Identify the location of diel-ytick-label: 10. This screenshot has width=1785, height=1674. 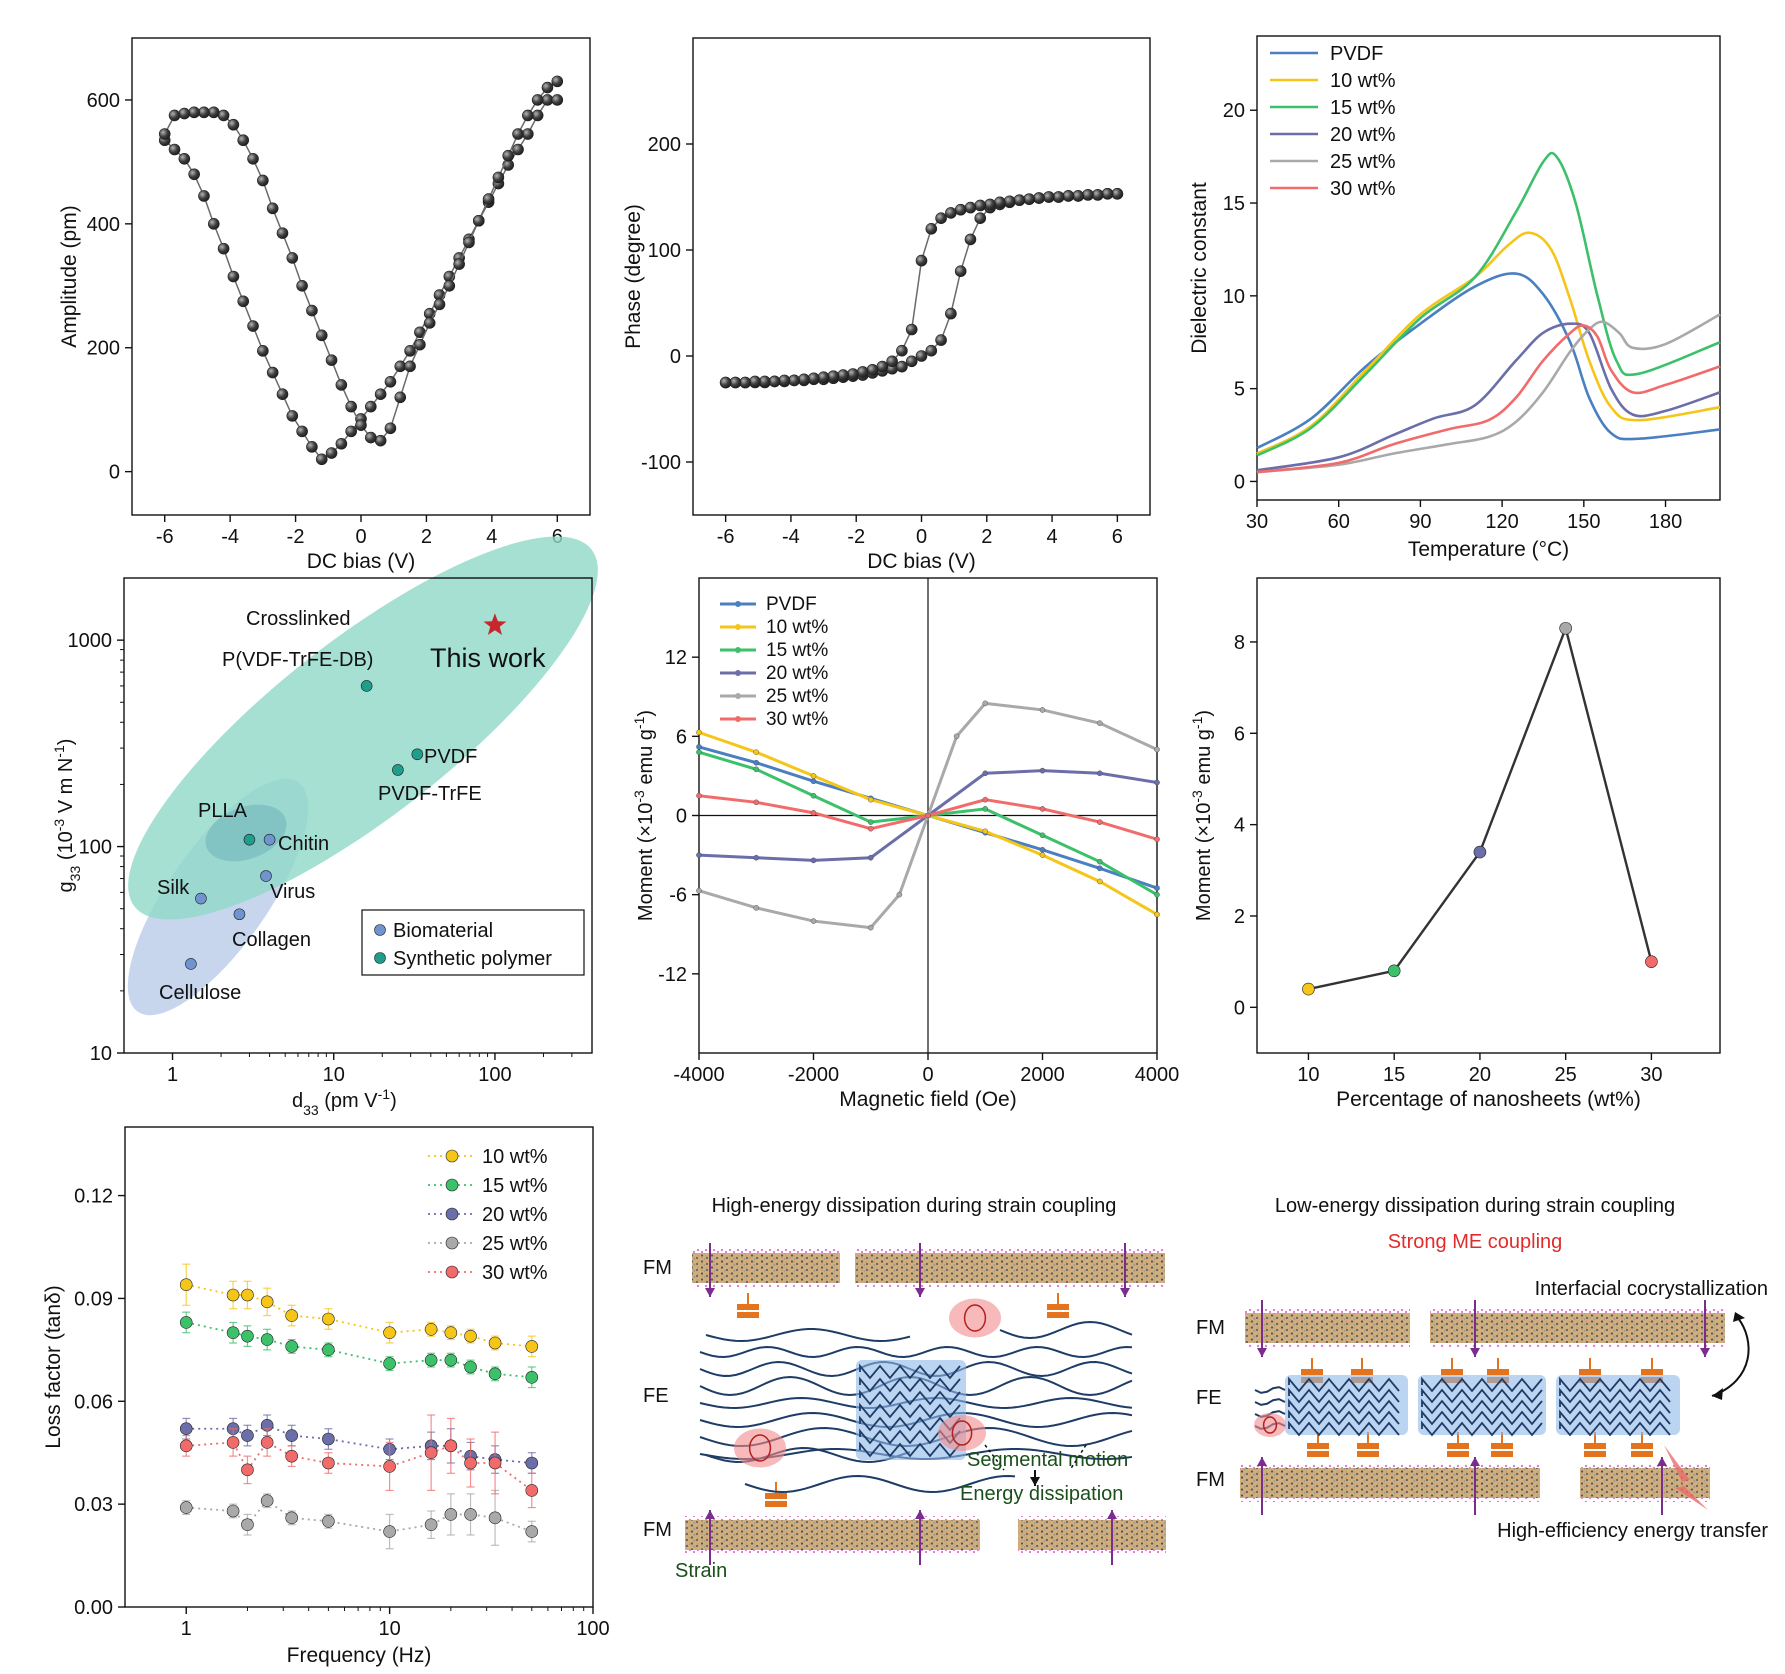
(1234, 297).